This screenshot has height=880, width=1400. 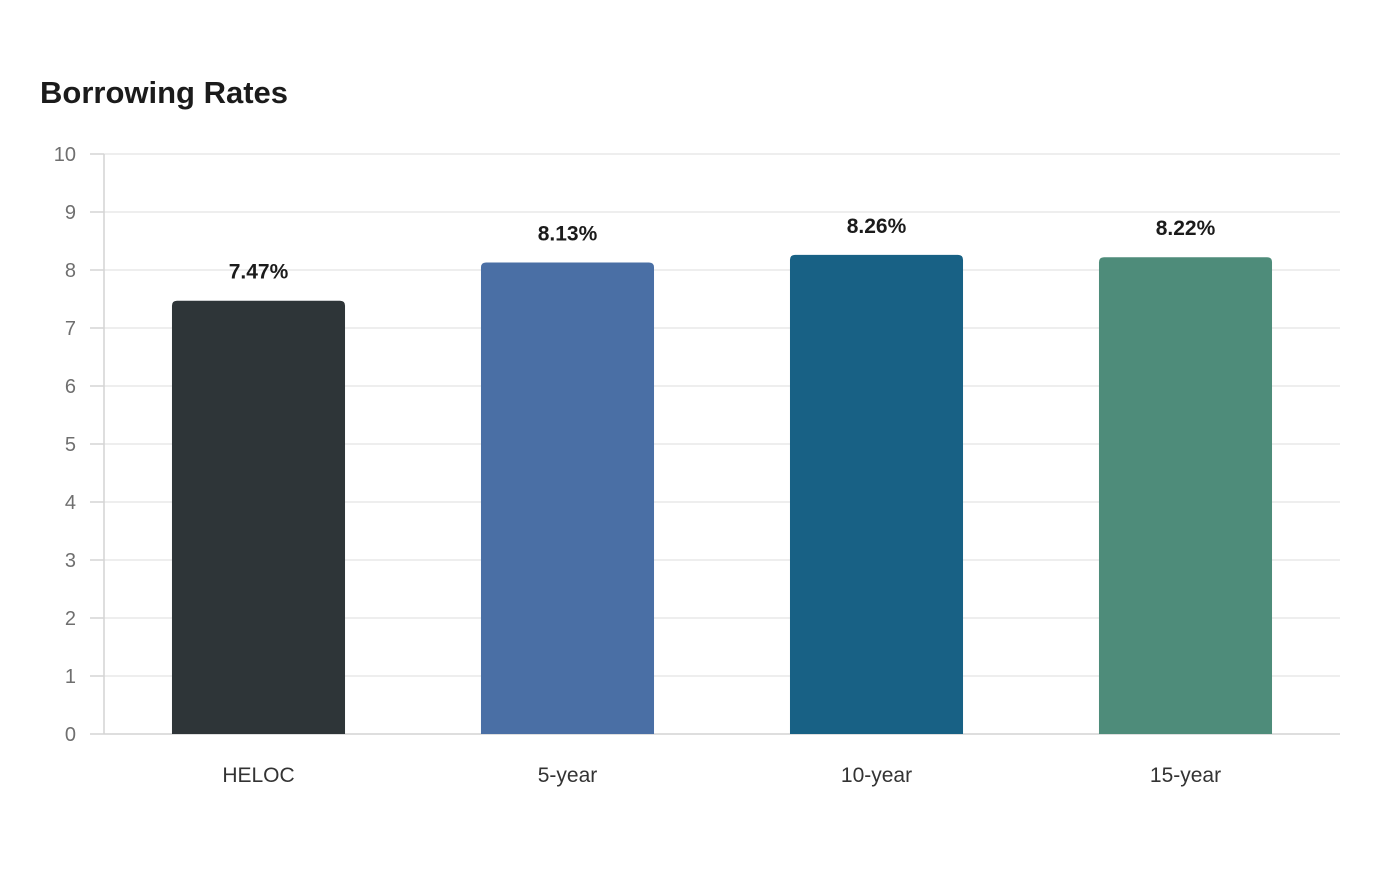 What do you see at coordinates (70, 677) in the screenshot?
I see `y-tick-label: 1` at bounding box center [70, 677].